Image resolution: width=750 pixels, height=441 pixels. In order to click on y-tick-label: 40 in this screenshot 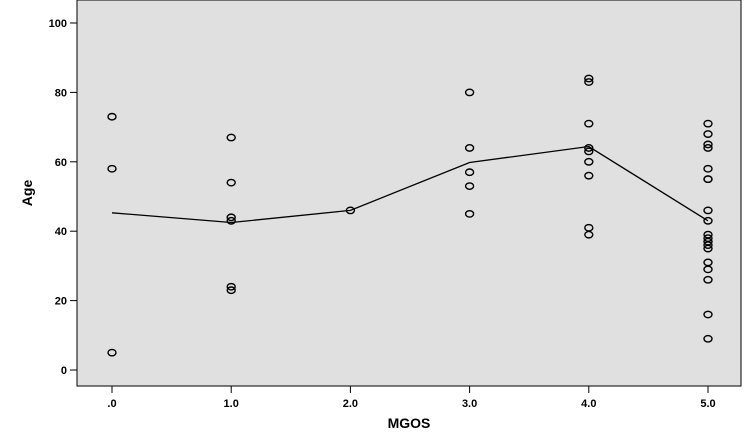, I will do `click(61, 232)`.